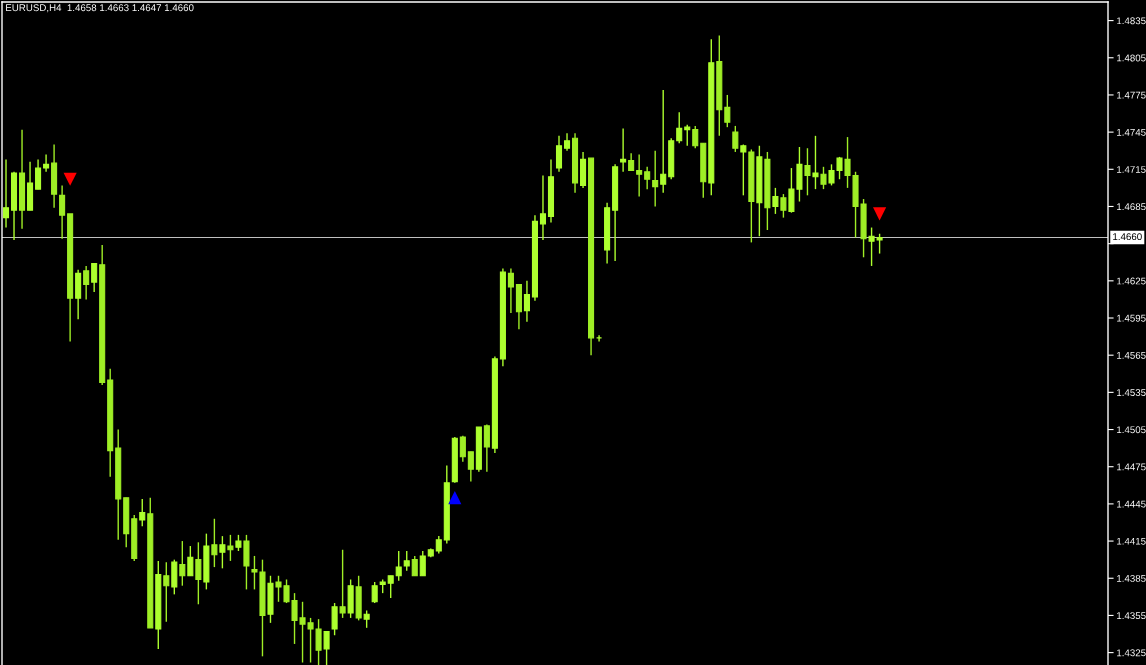  What do you see at coordinates (1131, 21) in the screenshot?
I see `y-tick-label: 1.4835` at bounding box center [1131, 21].